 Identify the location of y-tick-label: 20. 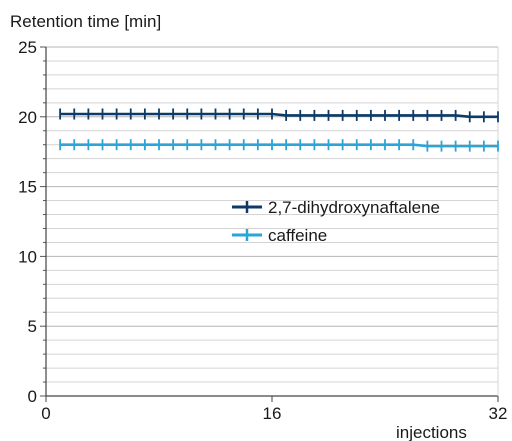
(27, 117).